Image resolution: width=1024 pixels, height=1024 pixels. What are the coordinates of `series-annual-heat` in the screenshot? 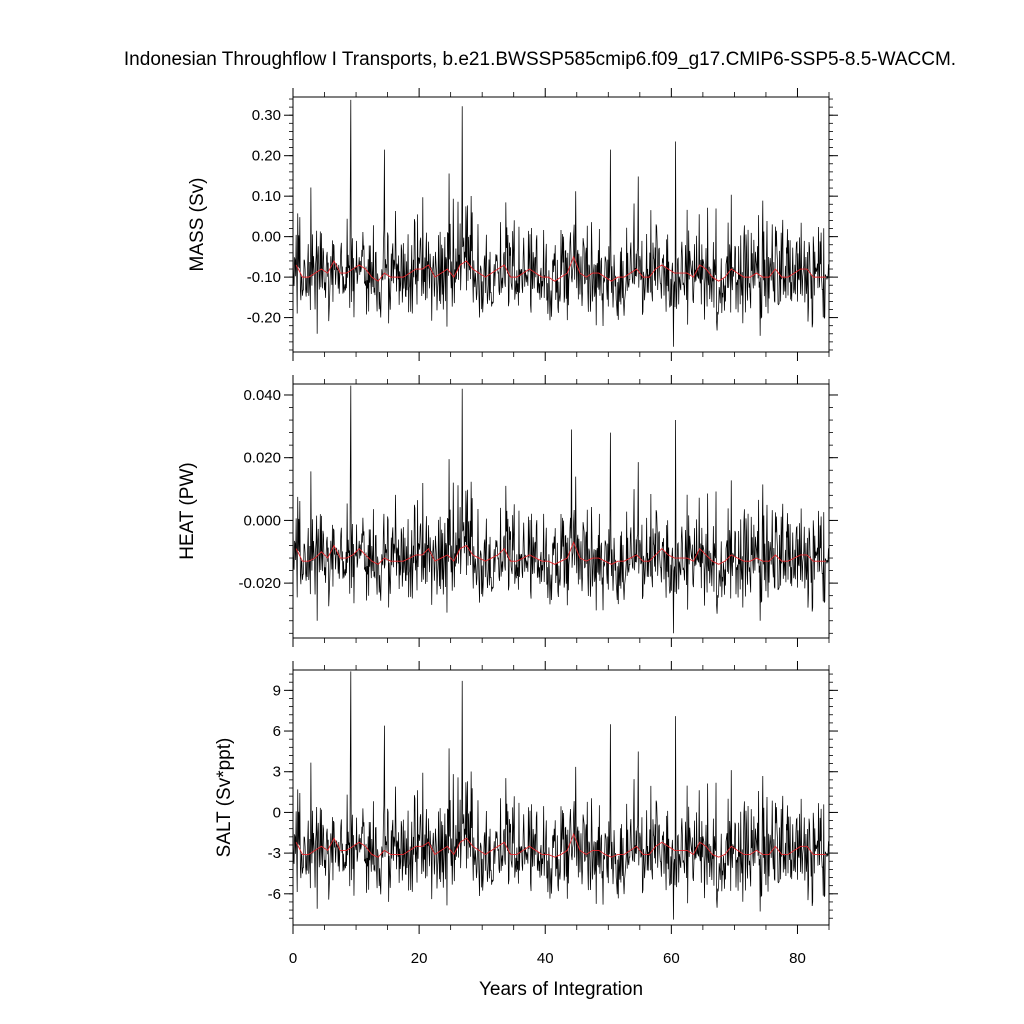 It's located at (560, 553).